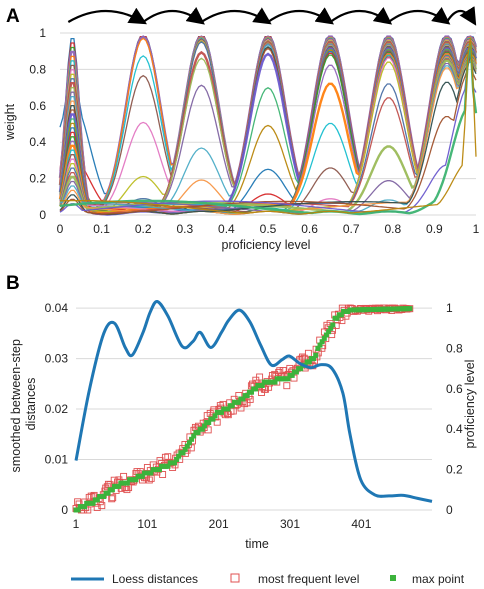 This screenshot has height=589, width=484. Describe the element at coordinates (16, 405) in the screenshot. I see `panel-b-y-label-line1: smoothed between-step` at that location.